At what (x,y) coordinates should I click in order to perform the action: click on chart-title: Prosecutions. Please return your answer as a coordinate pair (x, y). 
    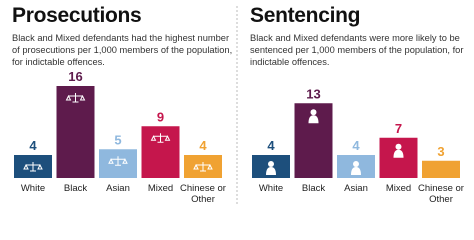
    Looking at the image, I should click on (77, 15).